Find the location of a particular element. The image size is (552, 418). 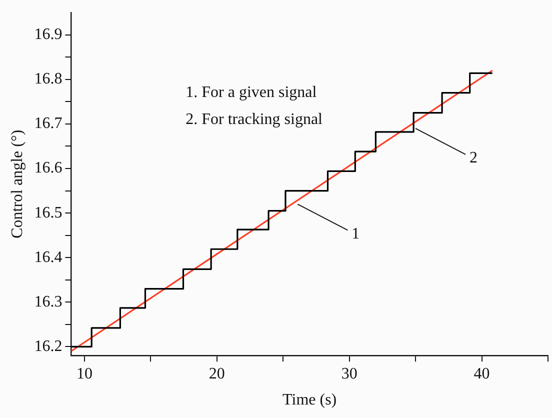

x-tick-label: 30 is located at coordinates (349, 373).